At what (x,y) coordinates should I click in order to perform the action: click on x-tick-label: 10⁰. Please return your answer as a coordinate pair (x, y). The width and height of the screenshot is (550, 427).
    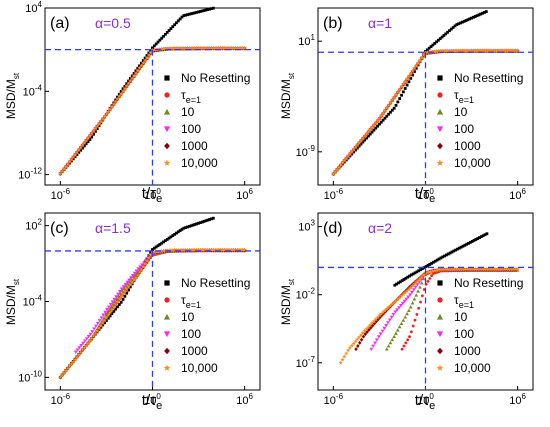
    Looking at the image, I should click on (152, 194).